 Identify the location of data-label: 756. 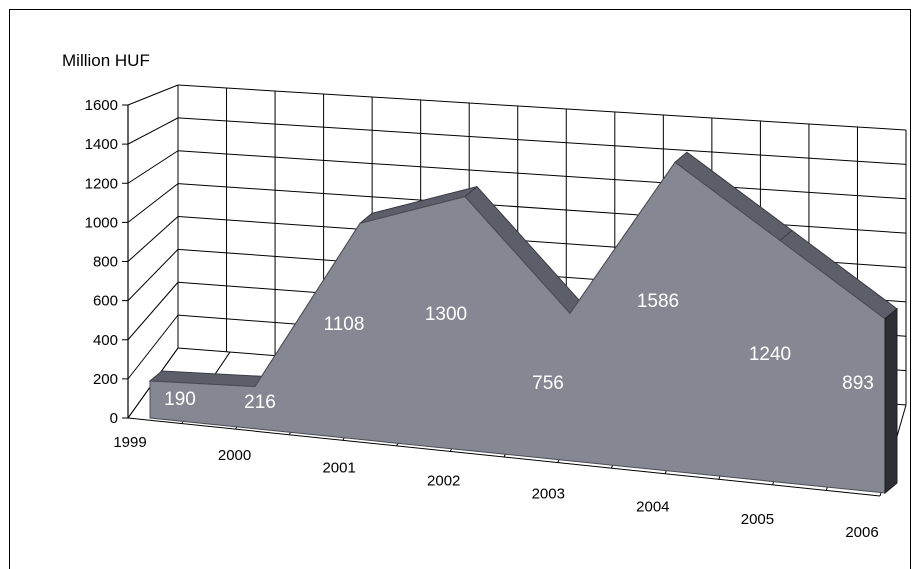
(548, 383).